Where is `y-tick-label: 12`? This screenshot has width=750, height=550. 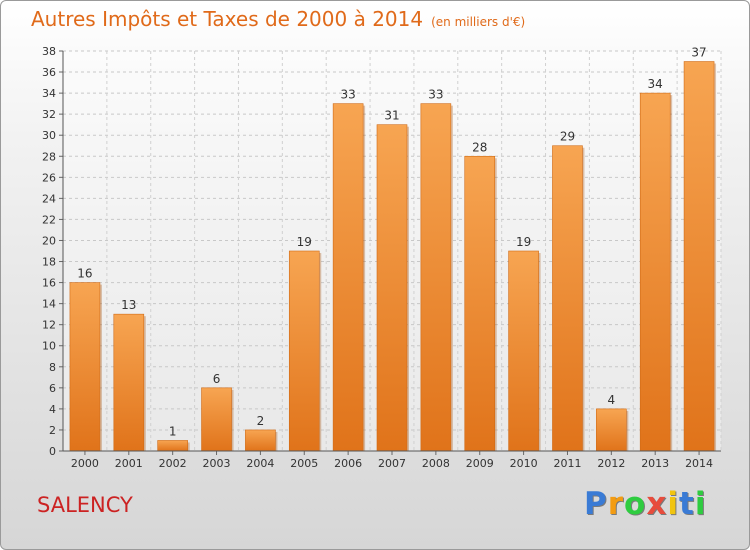
y-tick-label: 12 is located at coordinates (49, 325).